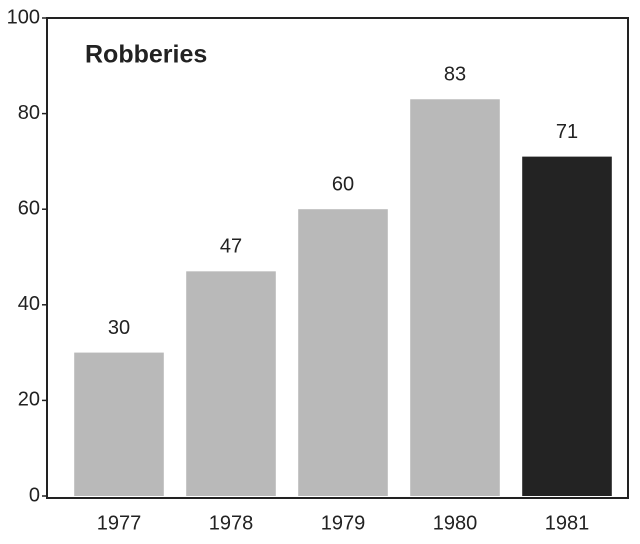 The height and width of the screenshot is (544, 640). Describe the element at coordinates (23, 17) in the screenshot. I see `y-tick-label: 100` at that location.